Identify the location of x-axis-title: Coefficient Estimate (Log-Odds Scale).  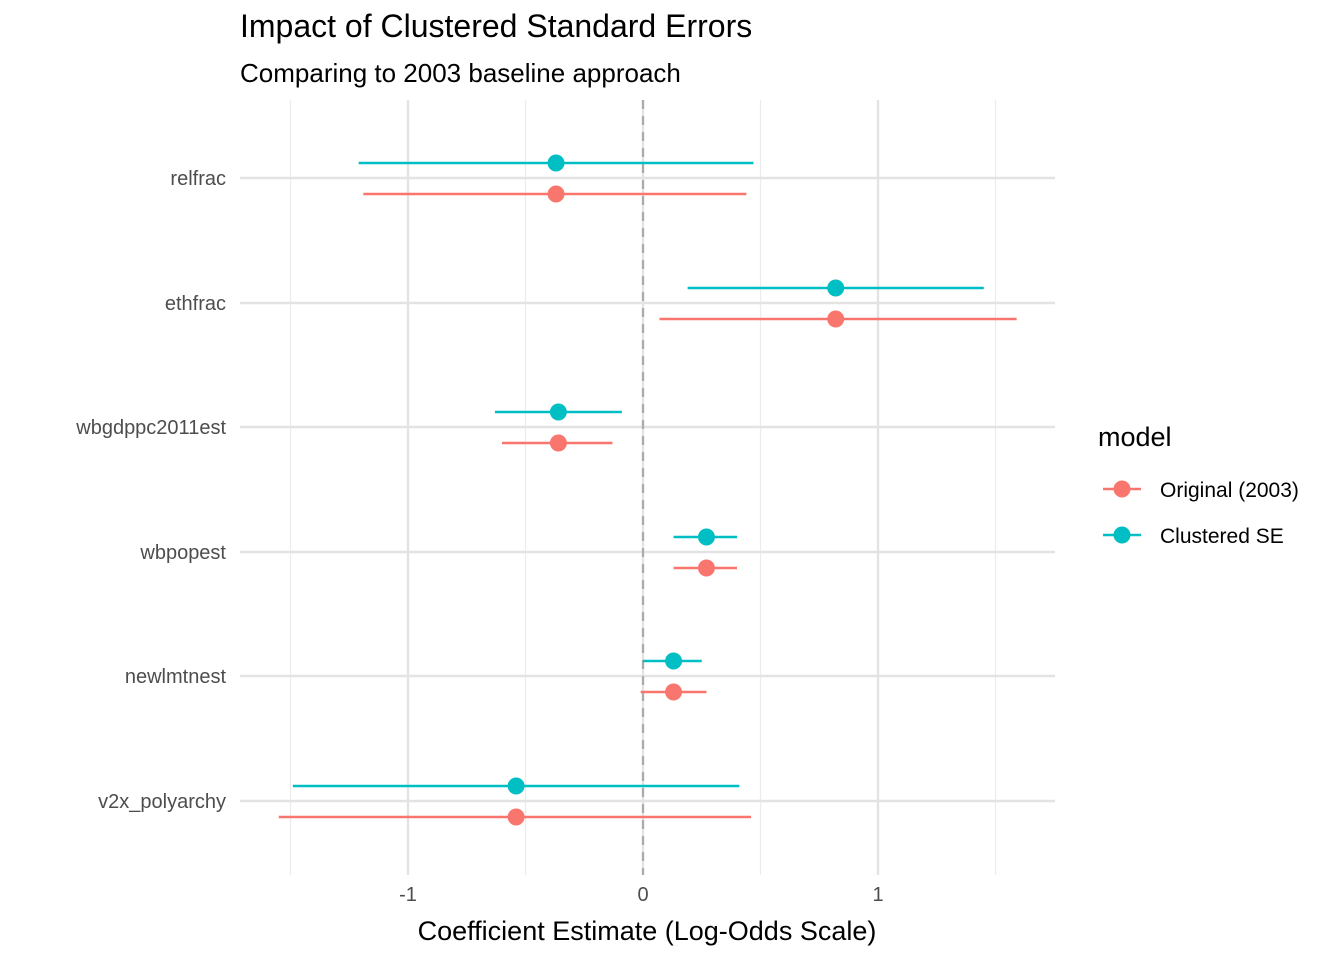
(647, 931).